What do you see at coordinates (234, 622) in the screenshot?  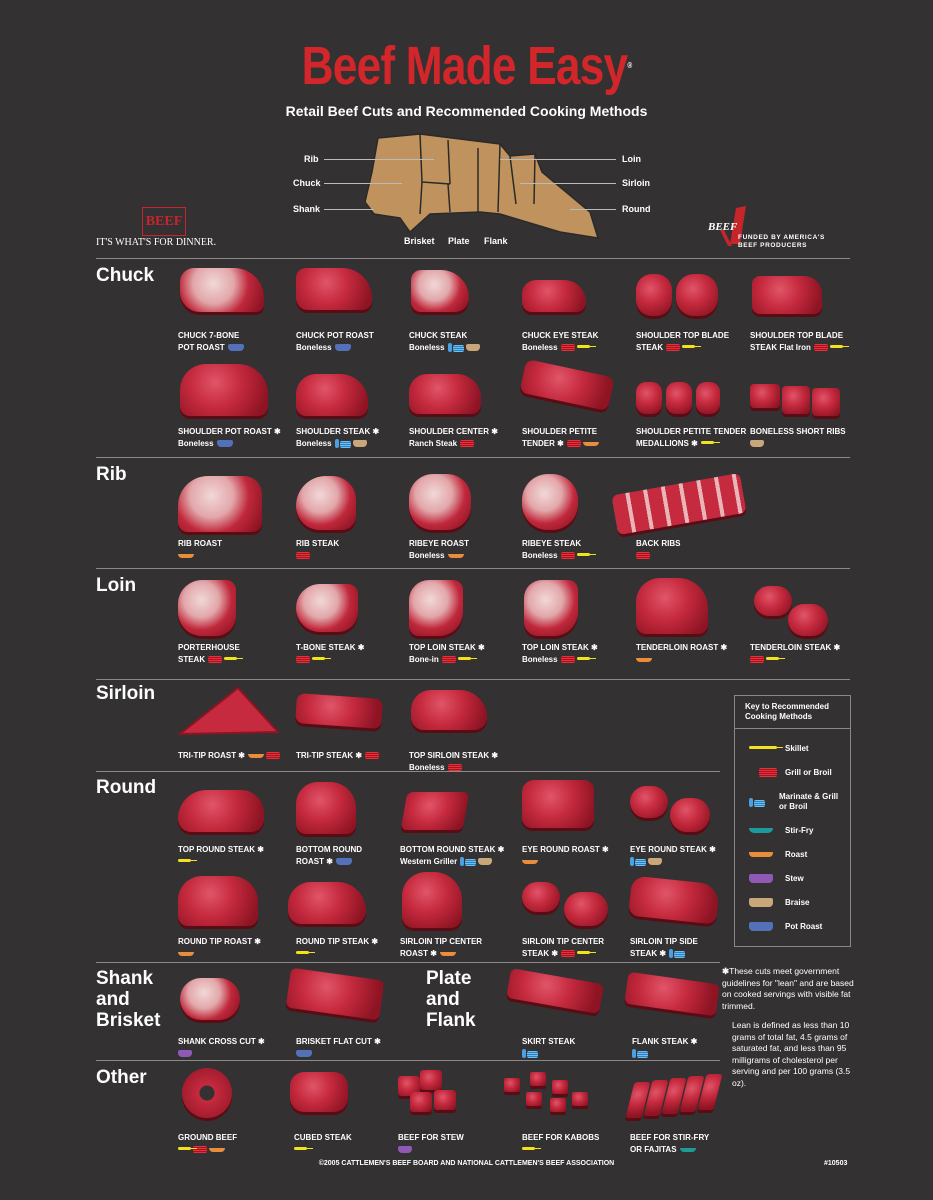 I see `cut-card: PORTERHOUSE STEAK` at bounding box center [234, 622].